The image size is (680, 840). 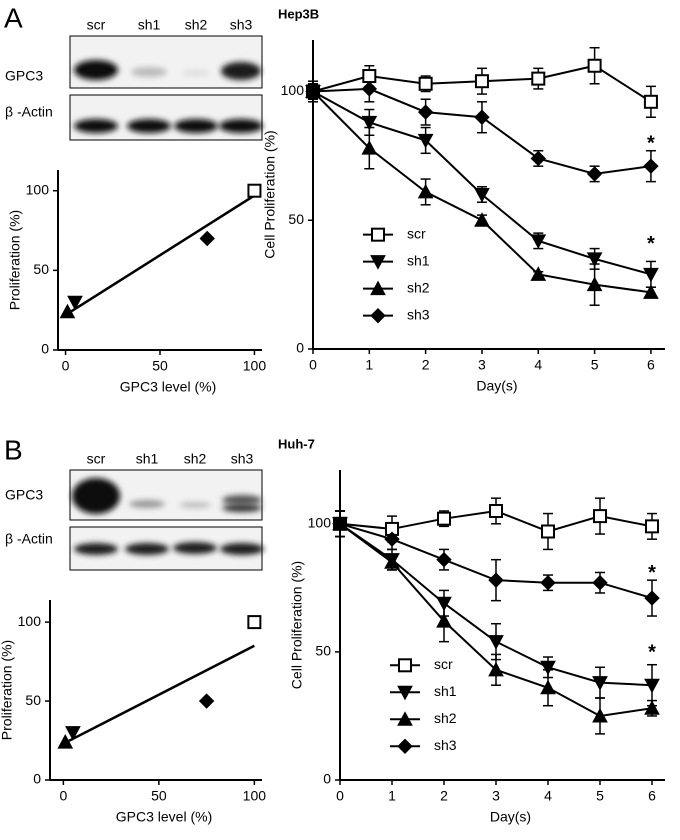 I want to click on y-axis-label: Cell Proliferation (%), so click(x=270, y=194).